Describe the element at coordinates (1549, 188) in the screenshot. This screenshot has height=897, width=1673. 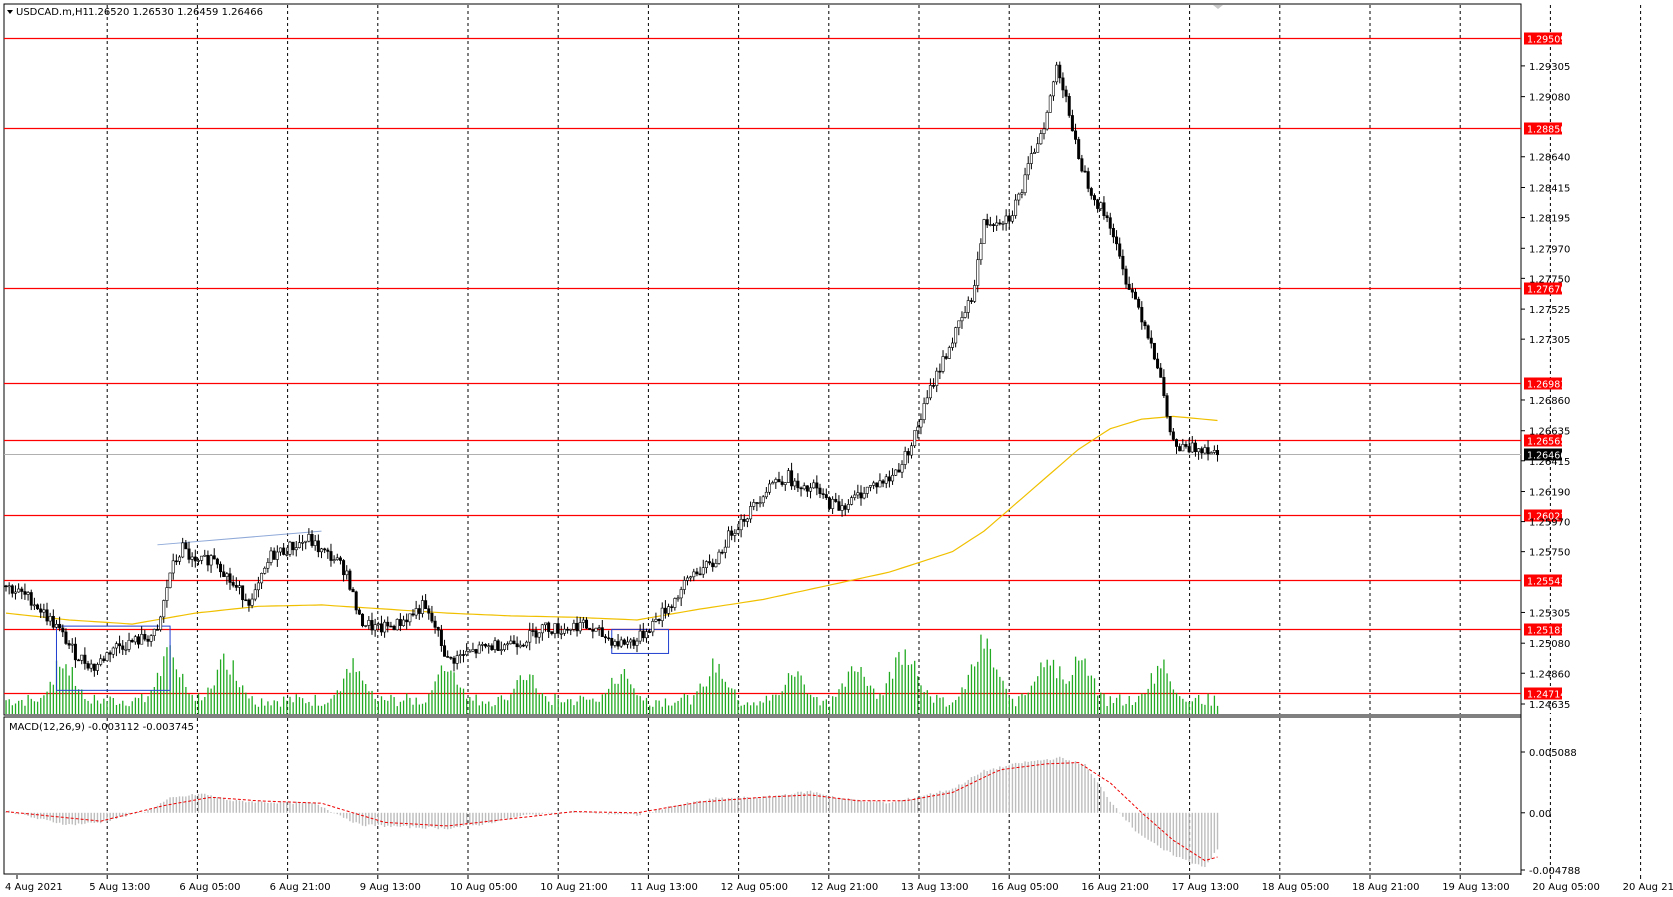
I see `price-tick-label: 1.28415` at that location.